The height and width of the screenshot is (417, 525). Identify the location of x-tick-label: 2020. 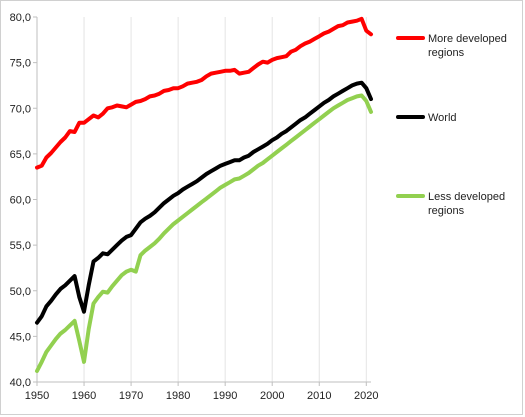
(366, 396).